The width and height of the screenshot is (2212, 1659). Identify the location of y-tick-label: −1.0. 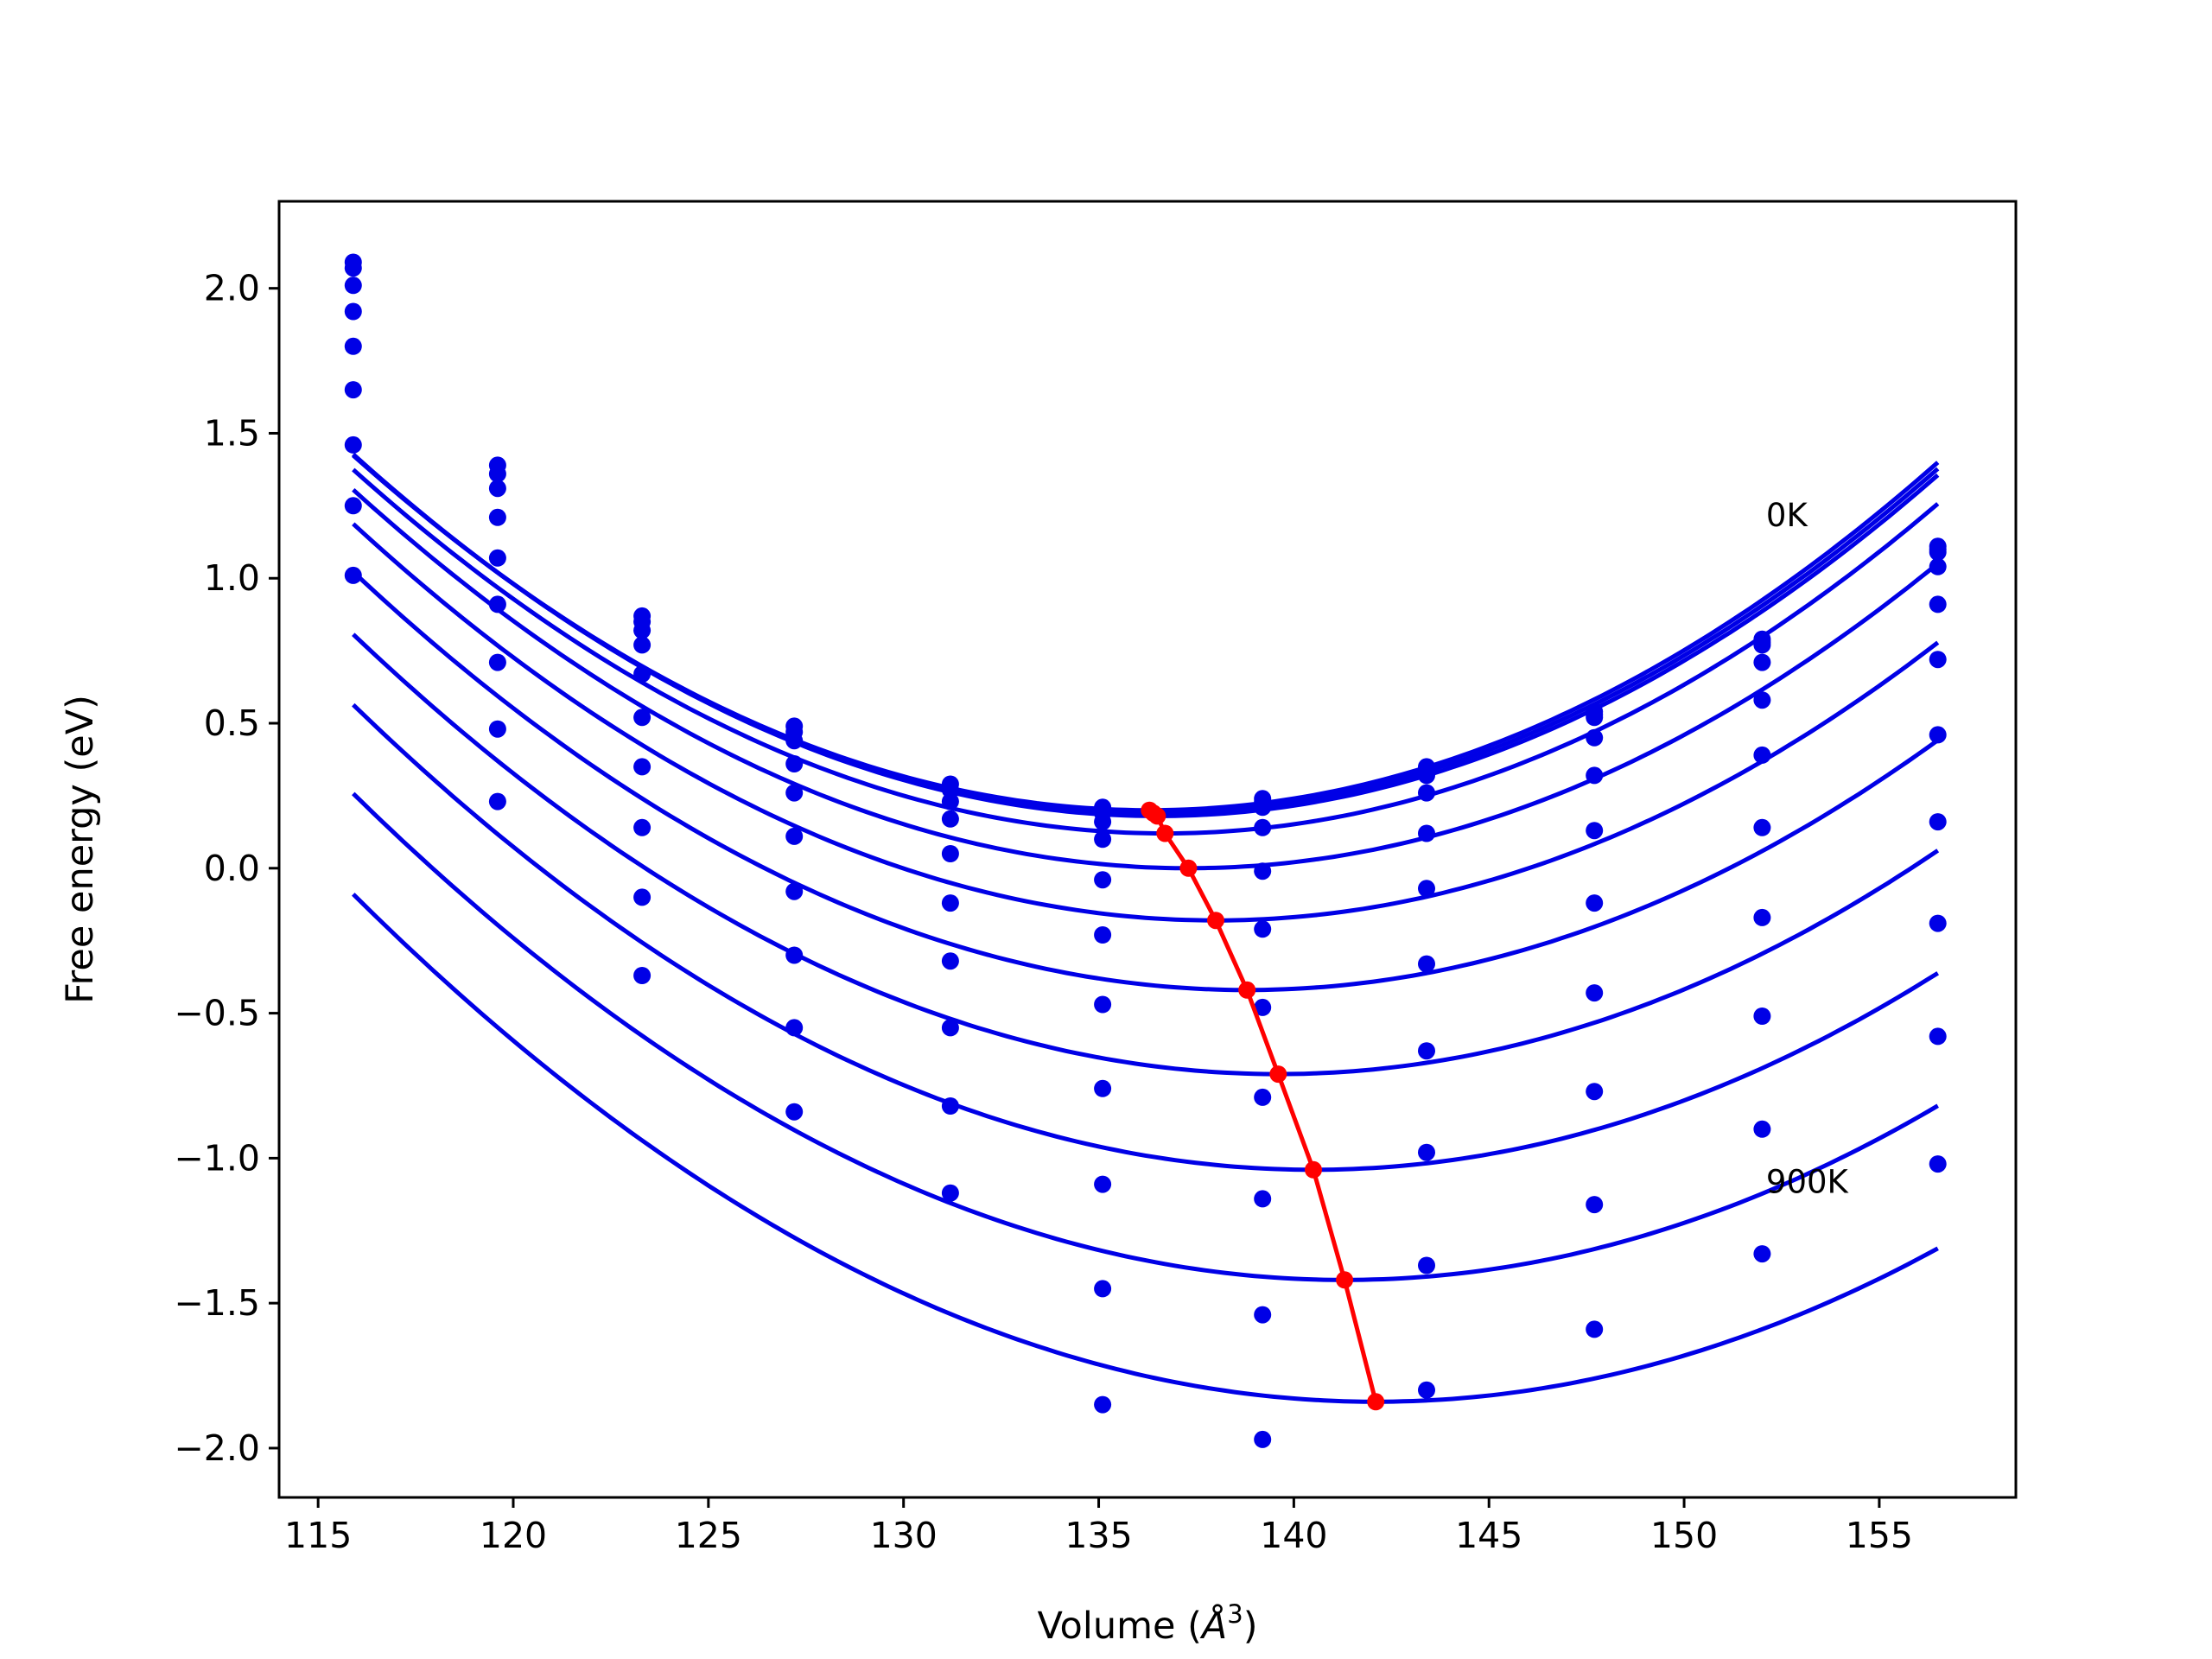
(217, 1158).